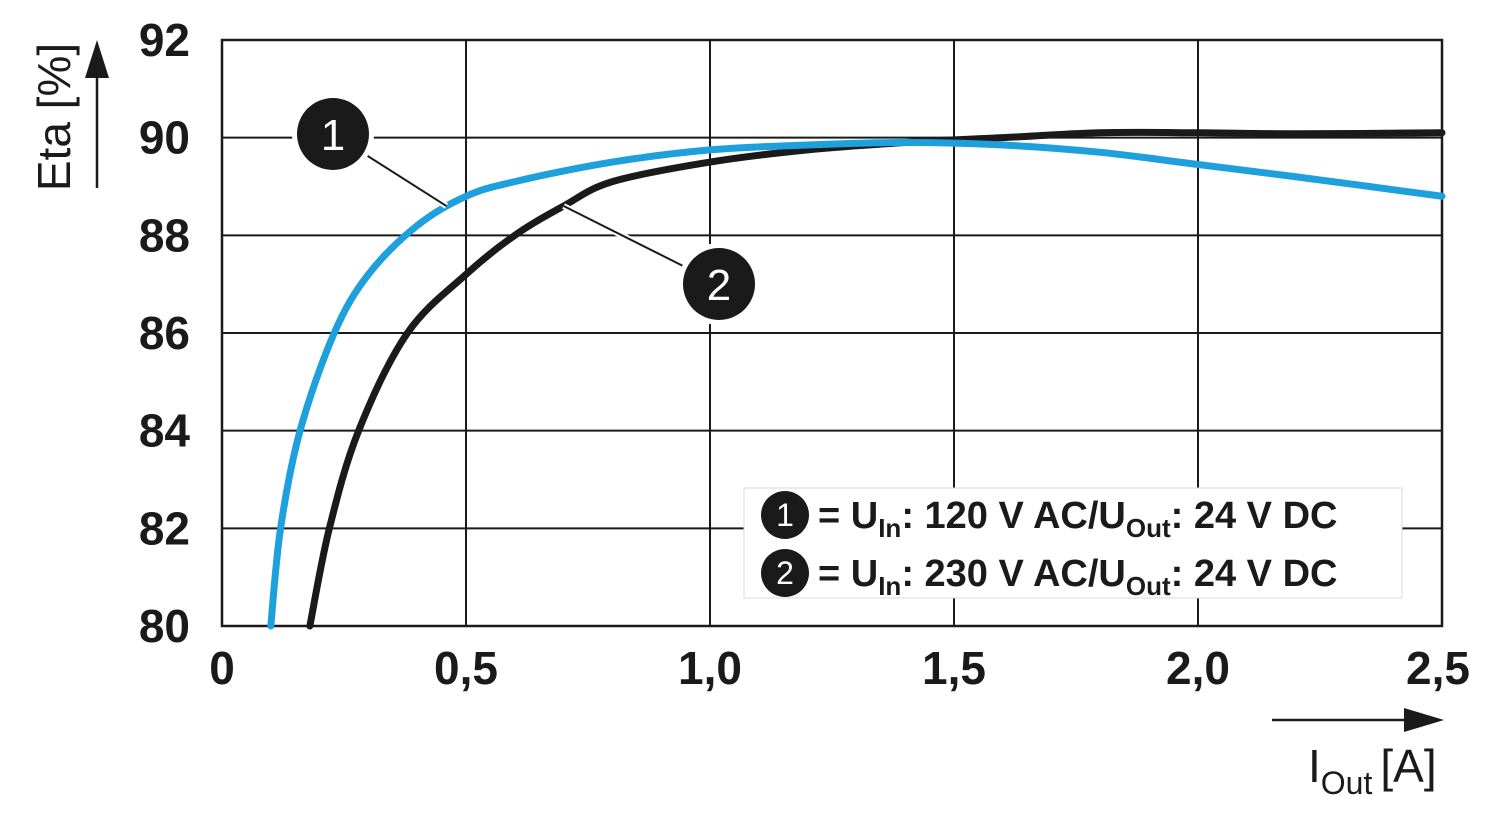 This screenshot has height=820, width=1500. What do you see at coordinates (1013, 516) in the screenshot?
I see `legend-value-in: : 120 V AC/U` at bounding box center [1013, 516].